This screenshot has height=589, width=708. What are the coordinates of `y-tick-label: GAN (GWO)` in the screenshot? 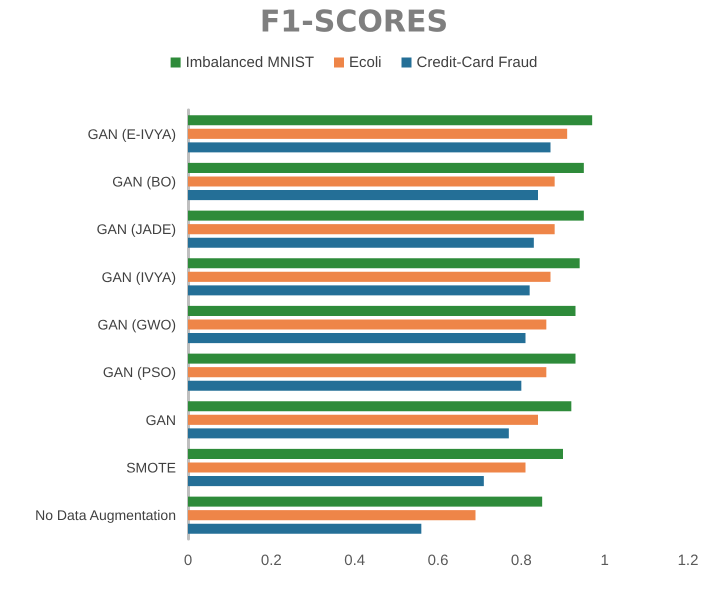 It's located at (136, 324).